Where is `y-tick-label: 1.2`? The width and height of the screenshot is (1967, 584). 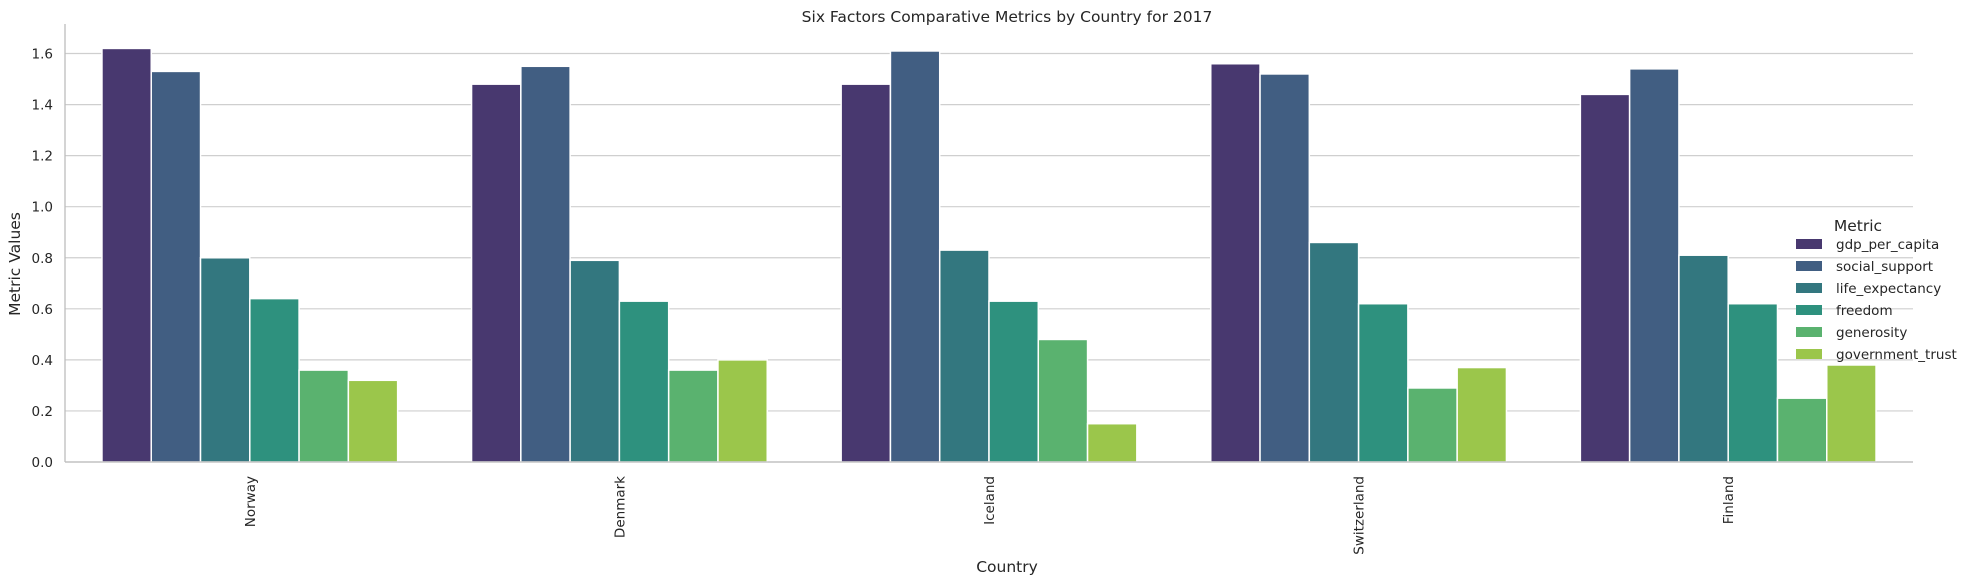 y-tick-label: 1.2 is located at coordinates (42, 157).